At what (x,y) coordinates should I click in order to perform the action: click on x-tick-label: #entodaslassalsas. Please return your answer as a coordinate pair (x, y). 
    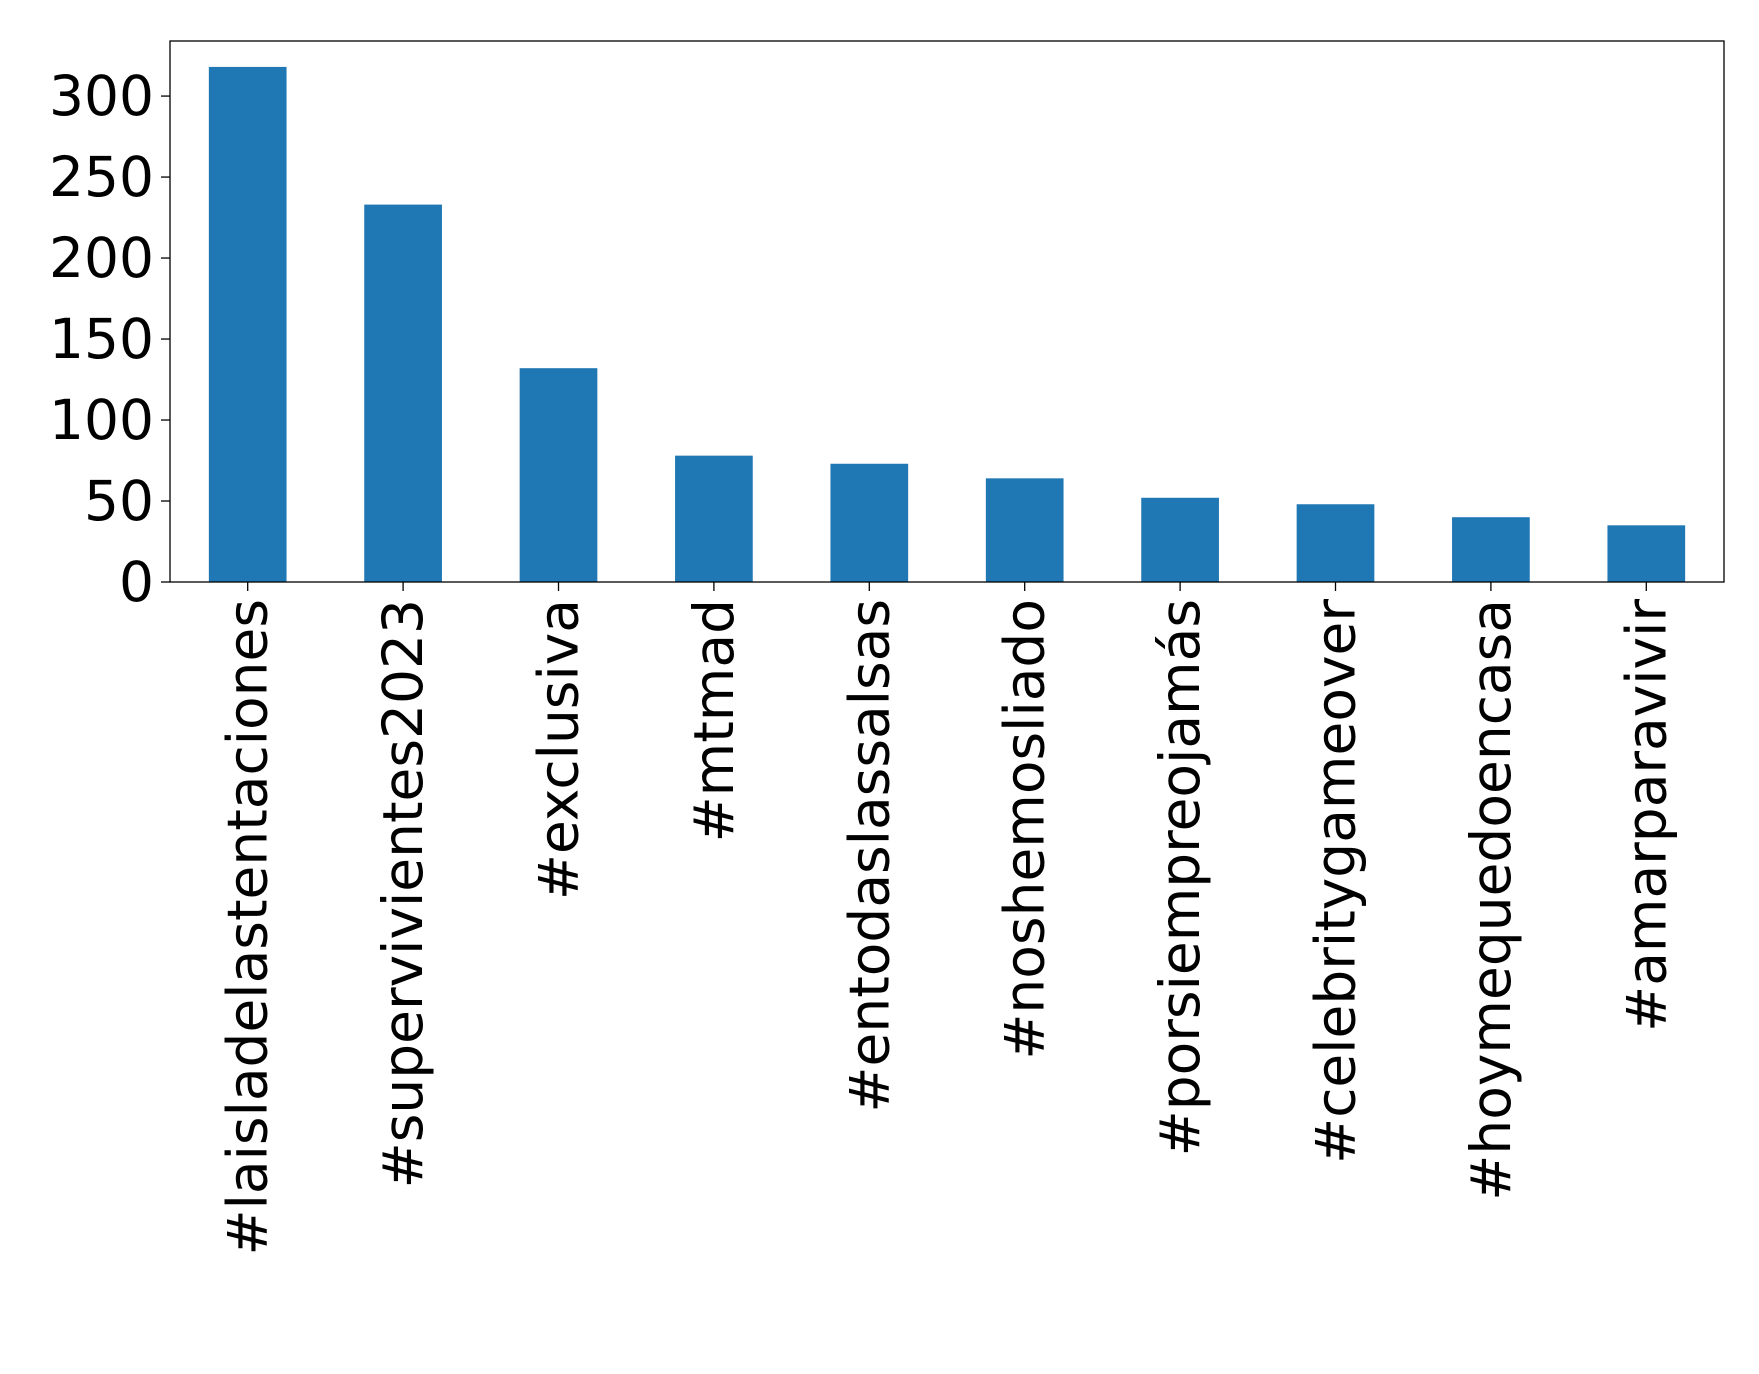
    Looking at the image, I should click on (869, 856).